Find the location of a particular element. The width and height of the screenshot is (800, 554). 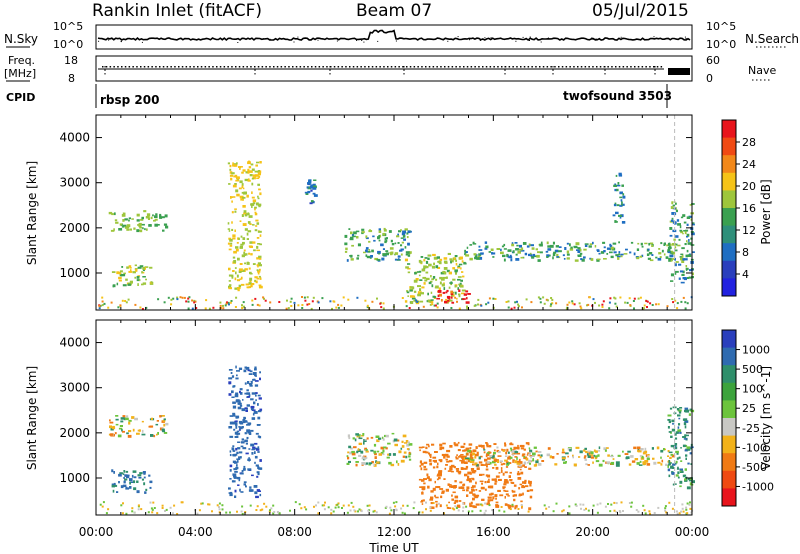

colorbar-swatch is located at coordinates (729, 129).